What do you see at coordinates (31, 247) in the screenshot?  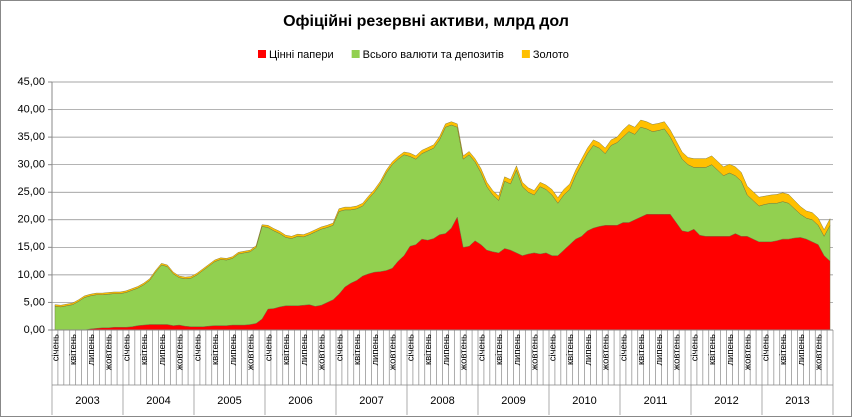 I see `y-tick-label: 15,00` at bounding box center [31, 247].